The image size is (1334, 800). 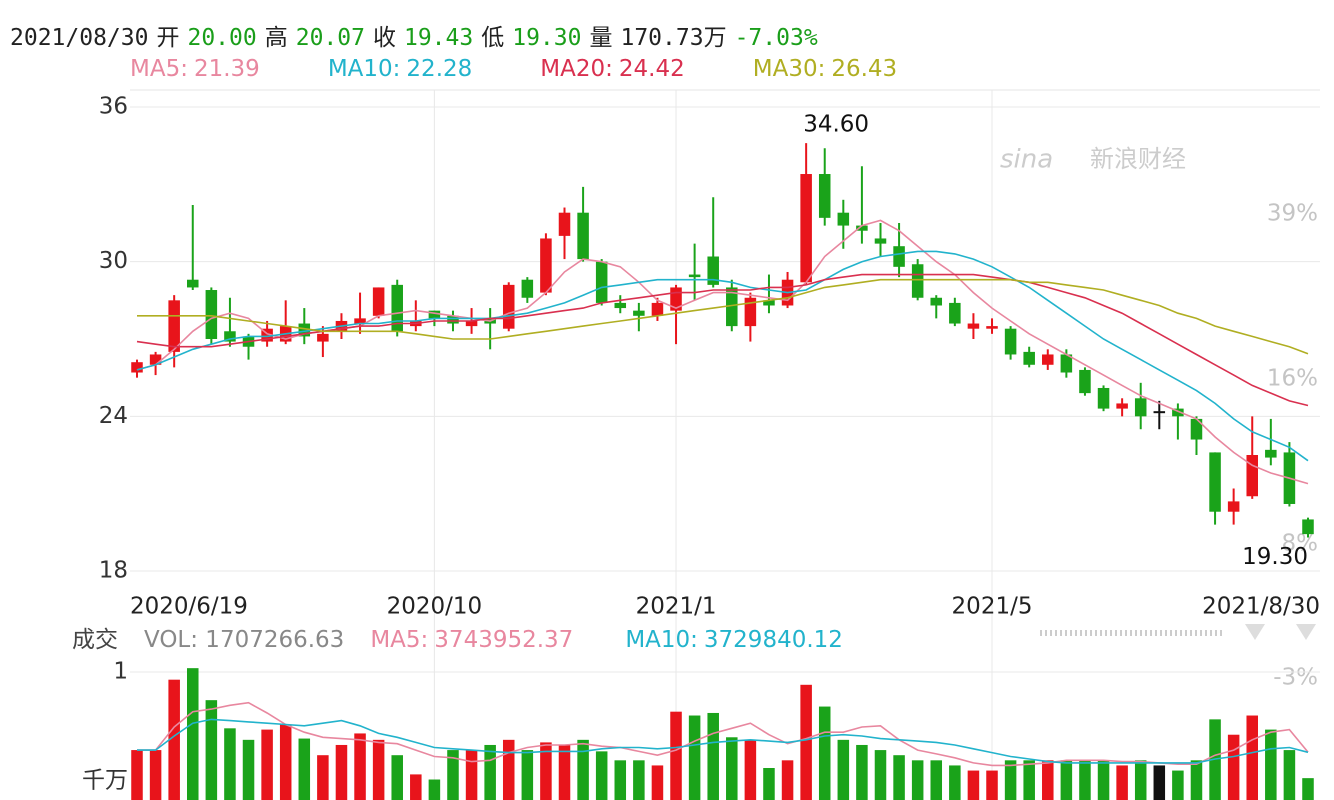 I want to click on legend-item: MA30: 26.43, so click(x=842, y=69).